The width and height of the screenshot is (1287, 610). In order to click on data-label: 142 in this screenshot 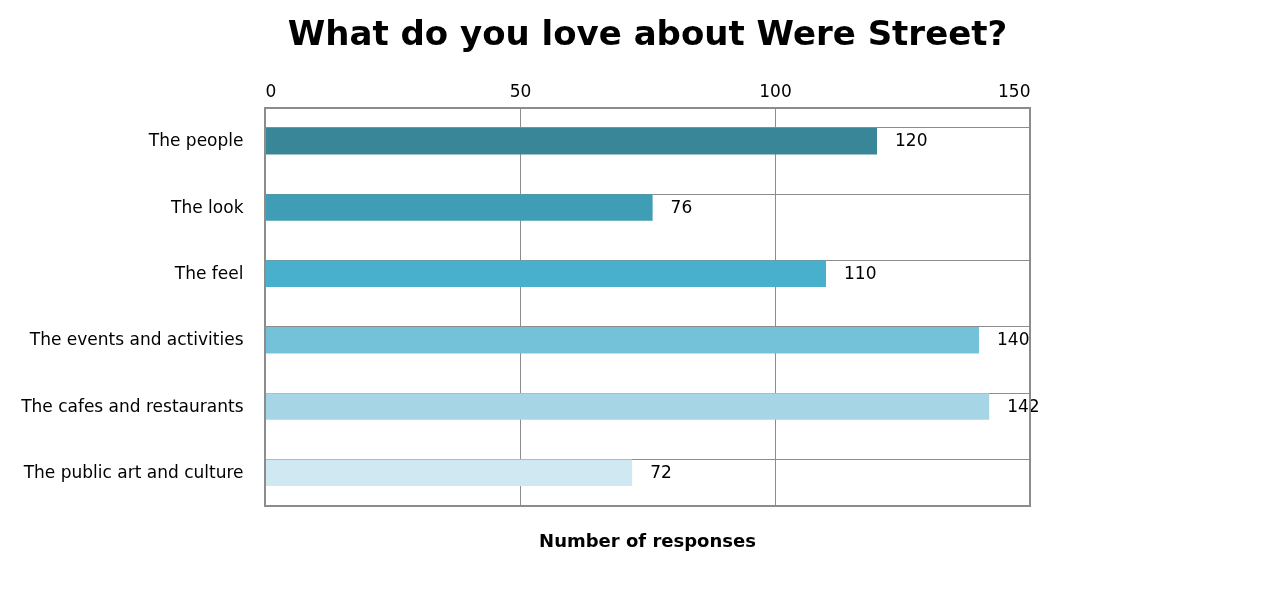, I will do `click(1023, 405)`.